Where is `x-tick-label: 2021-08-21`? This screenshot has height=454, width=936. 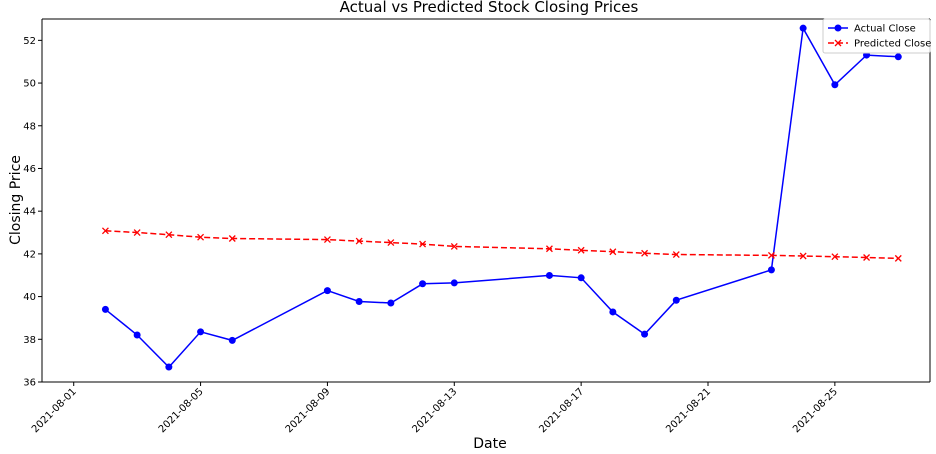
x-tick-label: 2021-08-21 is located at coordinates (688, 410).